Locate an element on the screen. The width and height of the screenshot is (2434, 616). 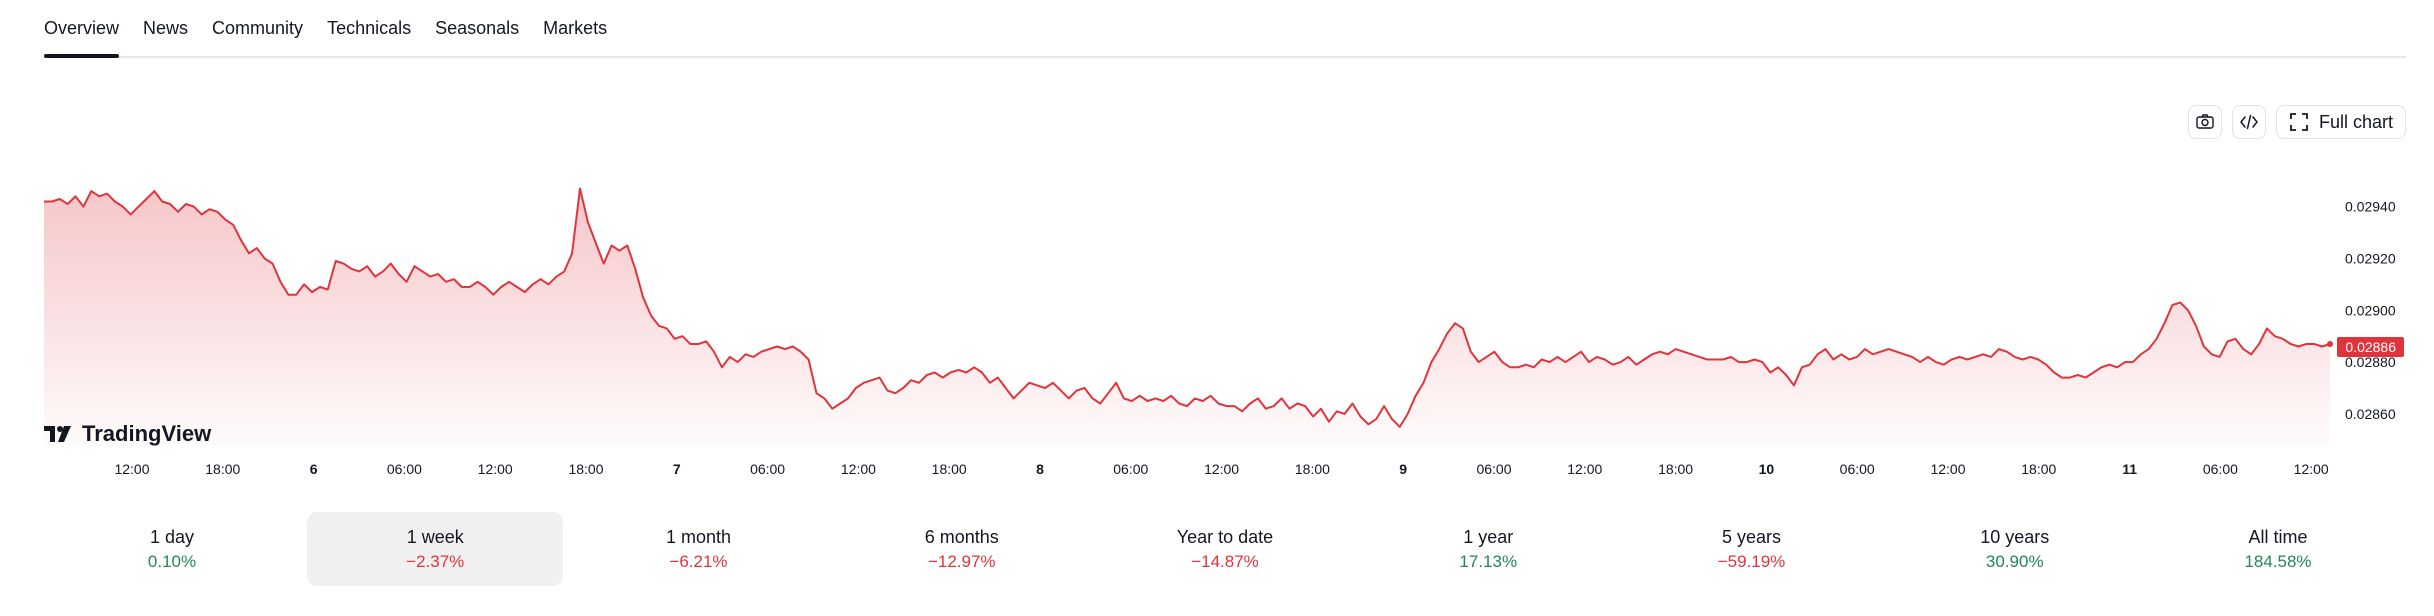
tradingview-logo-icon is located at coordinates (57, 434).